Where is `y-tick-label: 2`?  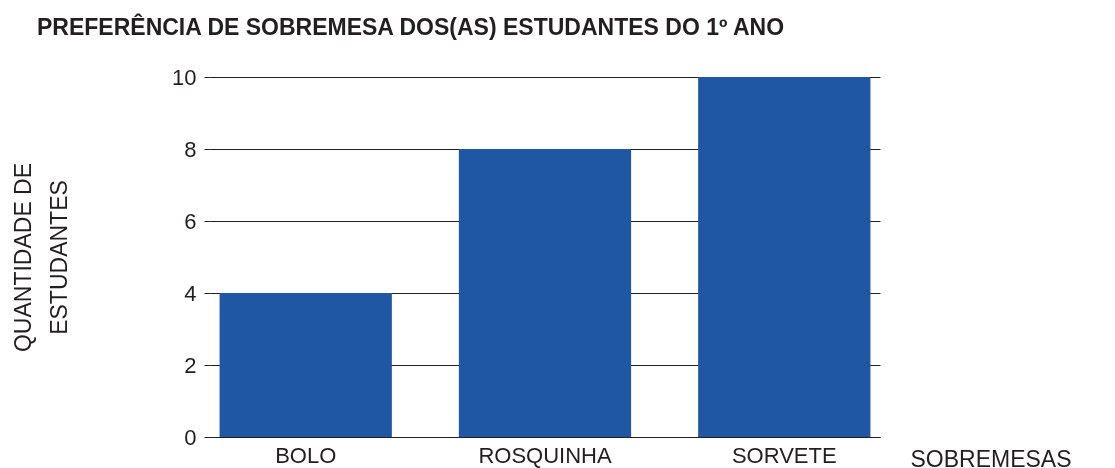
y-tick-label: 2 is located at coordinates (190, 365).